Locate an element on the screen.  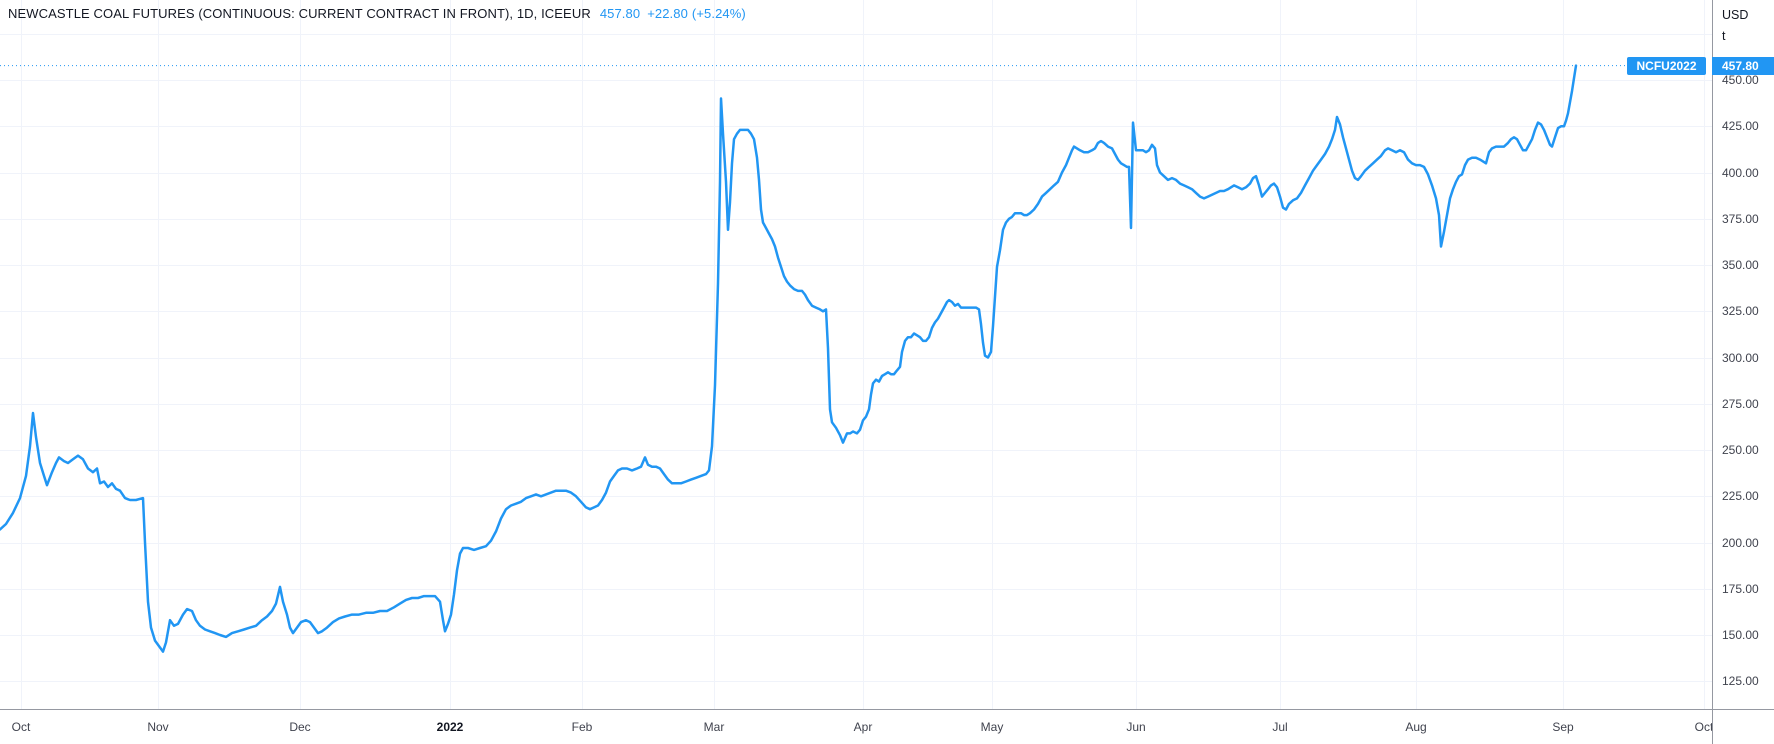
price-axis-unit: USD t is located at coordinates (1735, 26).